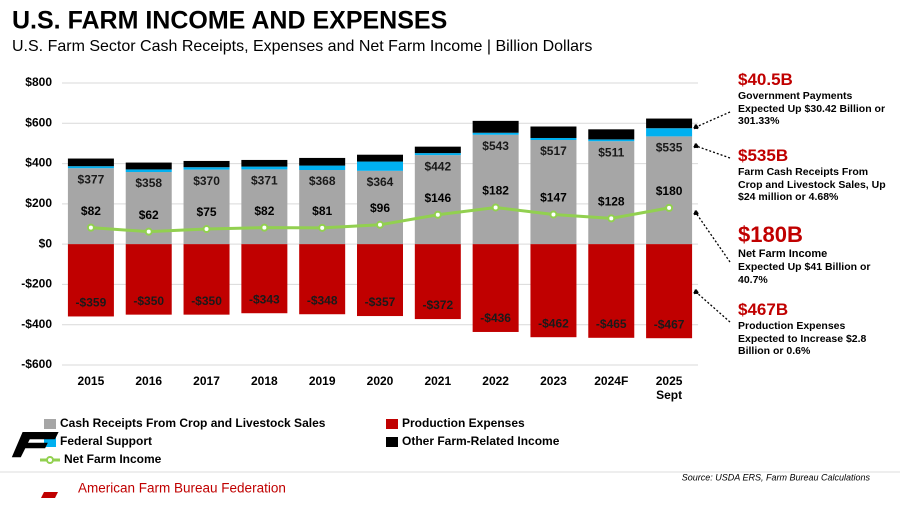  I want to click on data-label: $543, so click(495, 146).